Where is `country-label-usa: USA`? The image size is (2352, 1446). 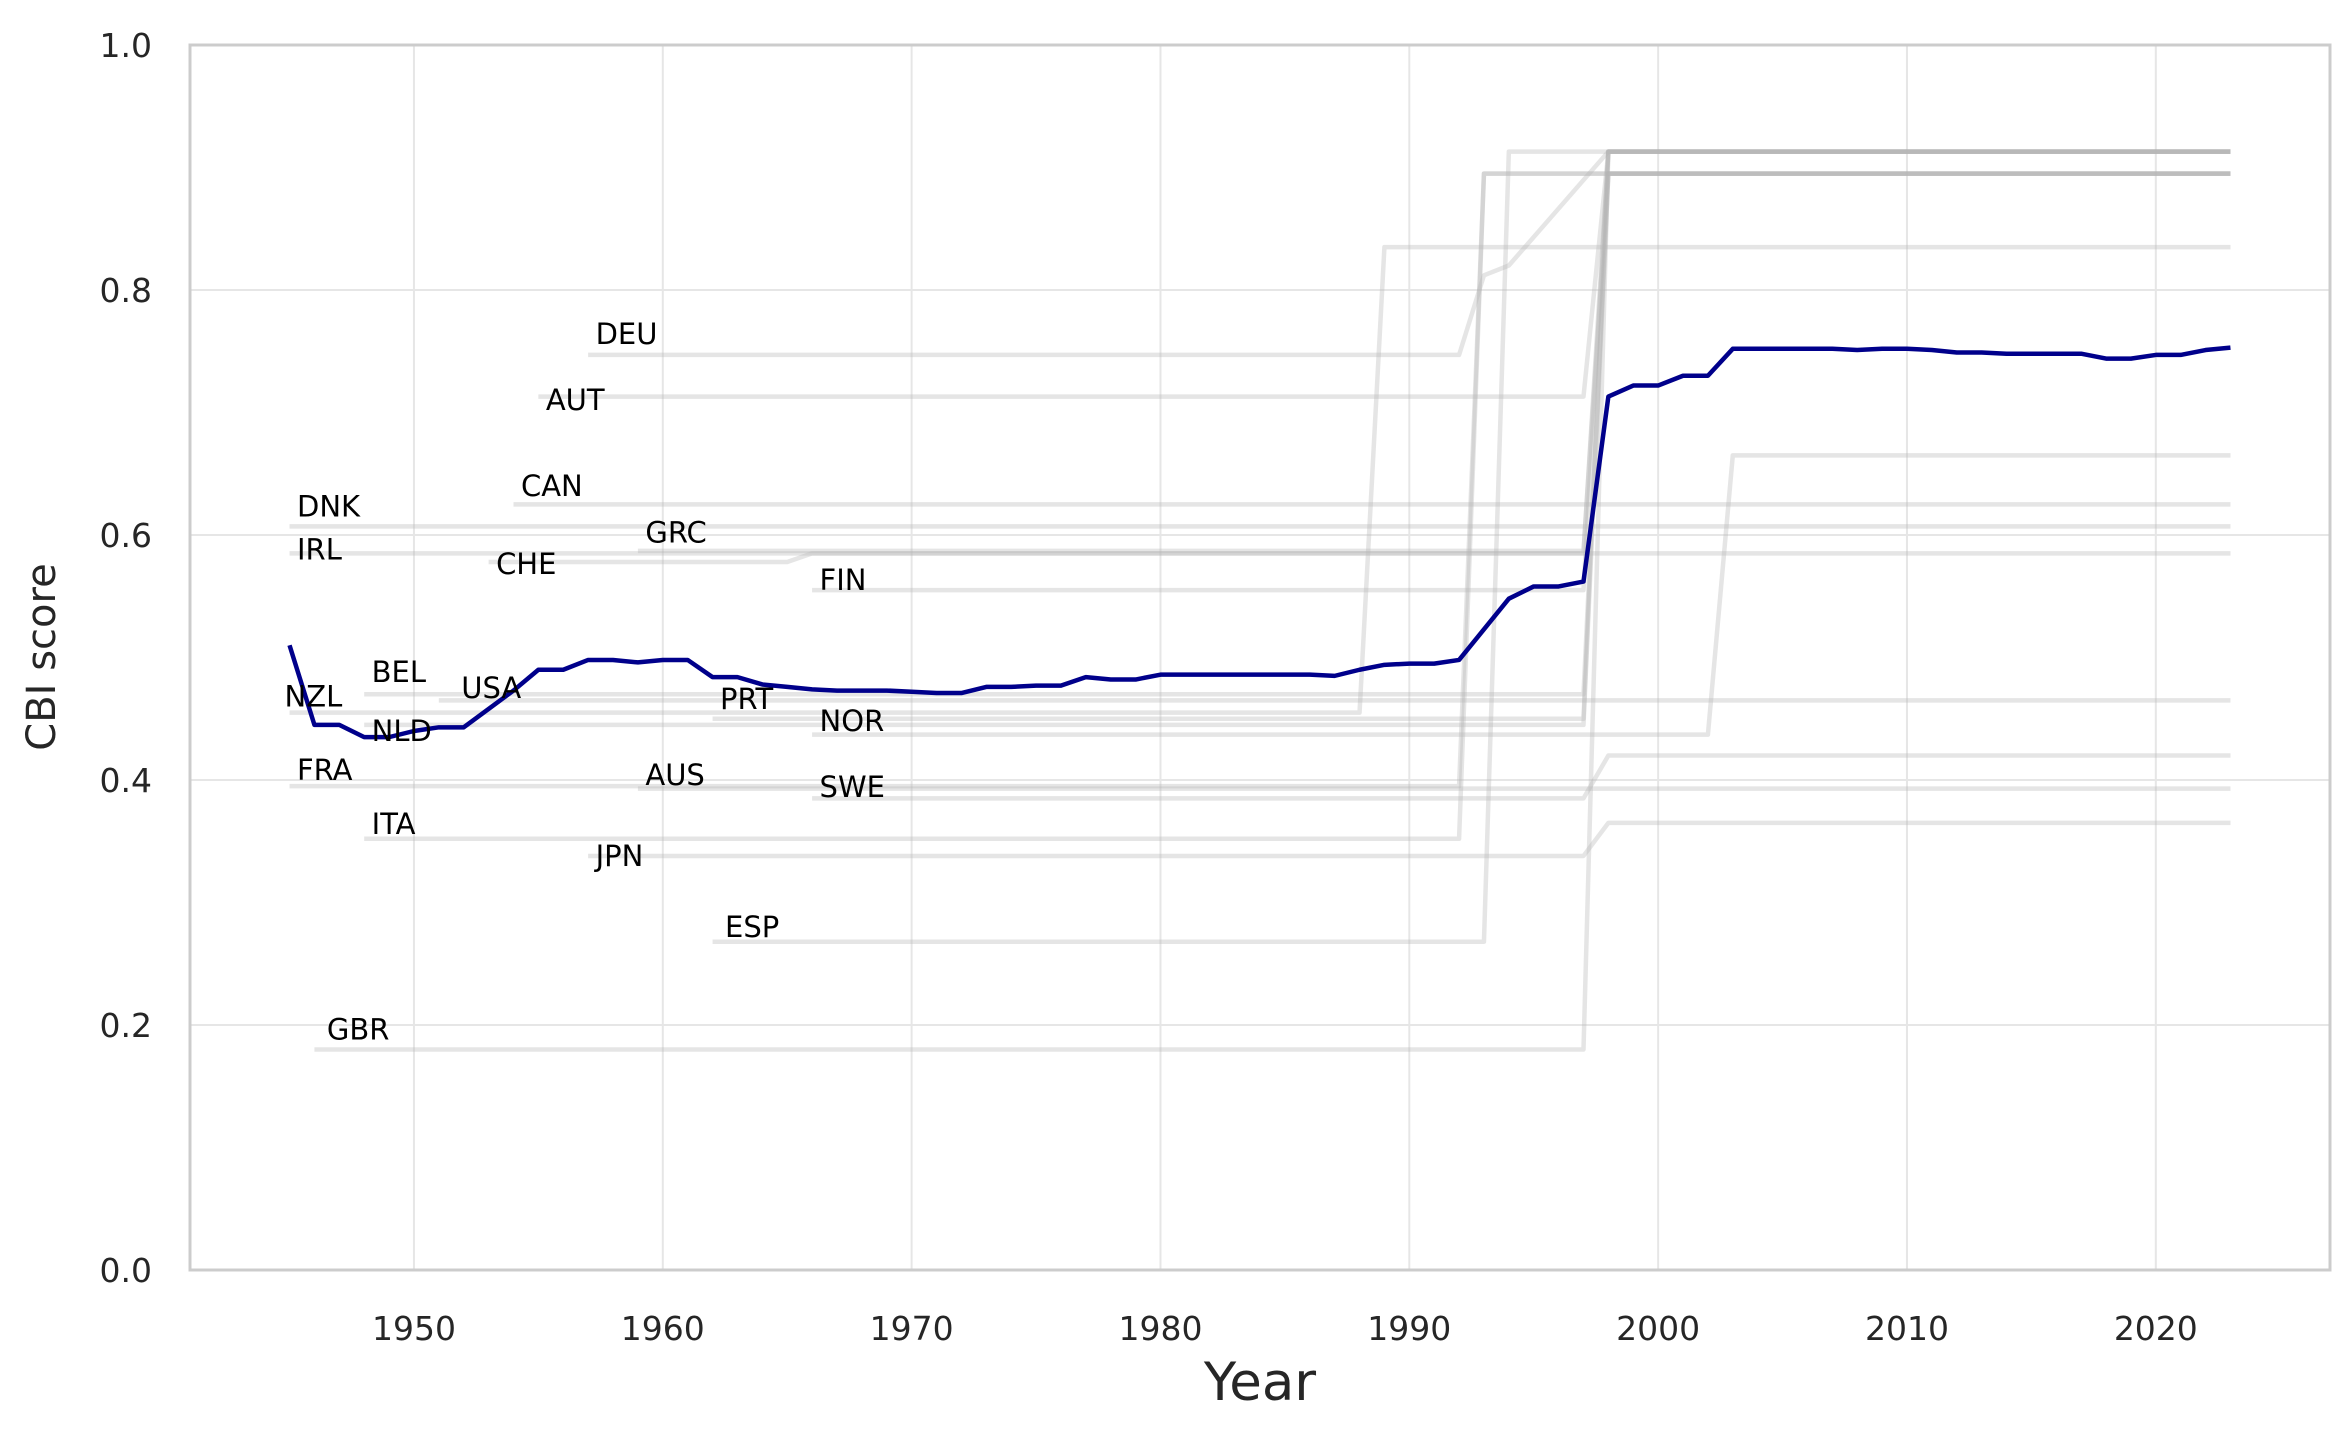
country-label-usa: USA is located at coordinates (491, 688).